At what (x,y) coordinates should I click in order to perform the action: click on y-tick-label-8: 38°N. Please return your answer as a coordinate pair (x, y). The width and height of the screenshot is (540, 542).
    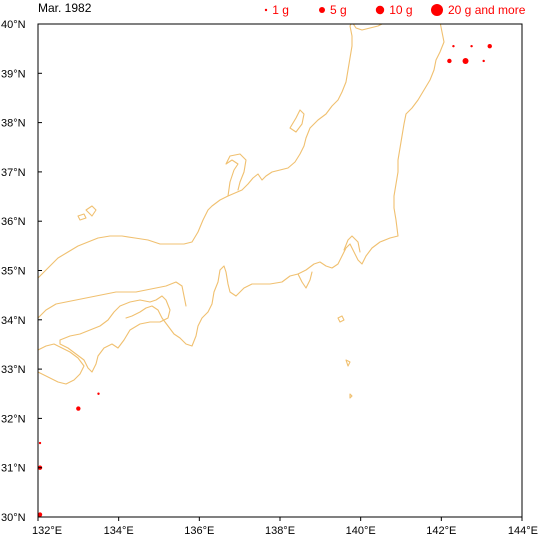
    Looking at the image, I should click on (13, 124).